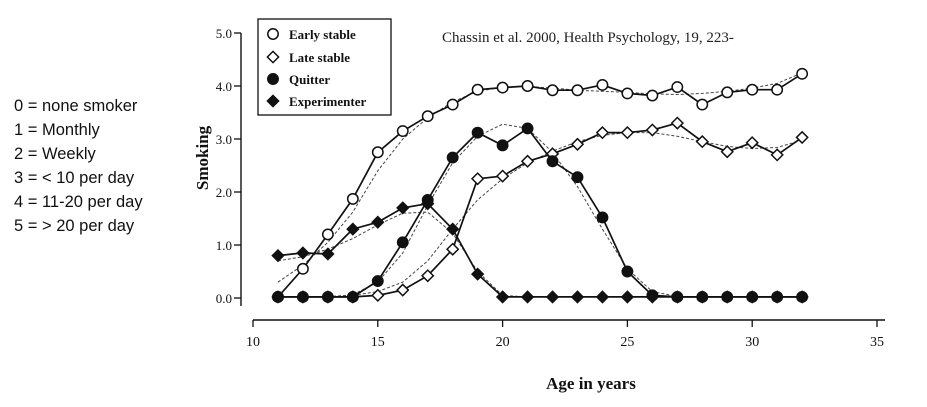  What do you see at coordinates (74, 226) in the screenshot?
I see `scale-key-item-5: 5 = > 20 per day` at bounding box center [74, 226].